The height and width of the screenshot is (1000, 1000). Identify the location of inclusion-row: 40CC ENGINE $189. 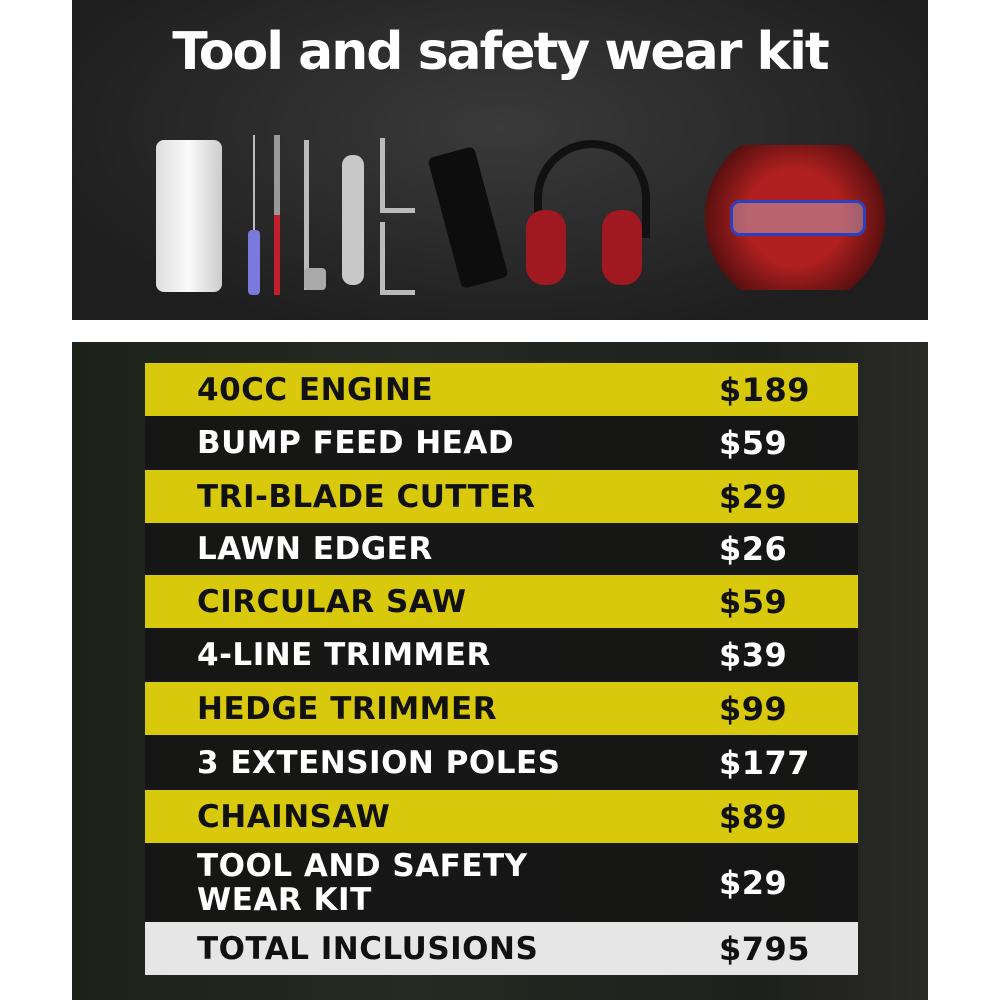
(501, 389).